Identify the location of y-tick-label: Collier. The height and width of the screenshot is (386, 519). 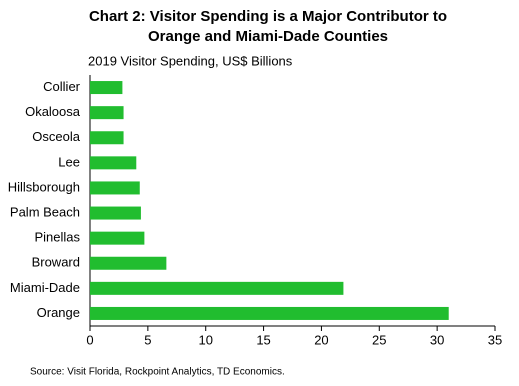
(62, 86).